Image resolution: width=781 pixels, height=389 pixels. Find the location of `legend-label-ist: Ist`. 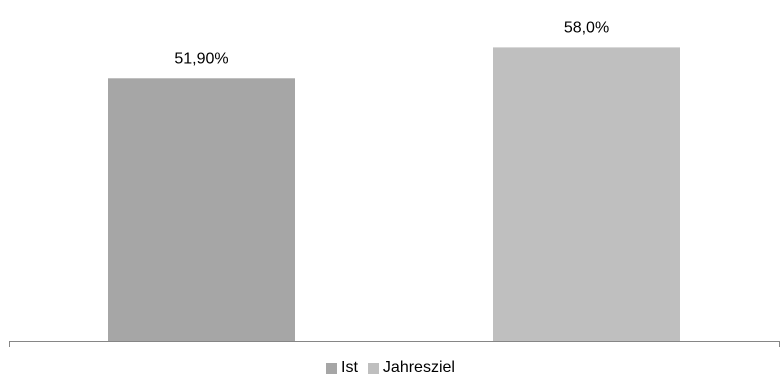

legend-label-ist: Ist is located at coordinates (349, 367).